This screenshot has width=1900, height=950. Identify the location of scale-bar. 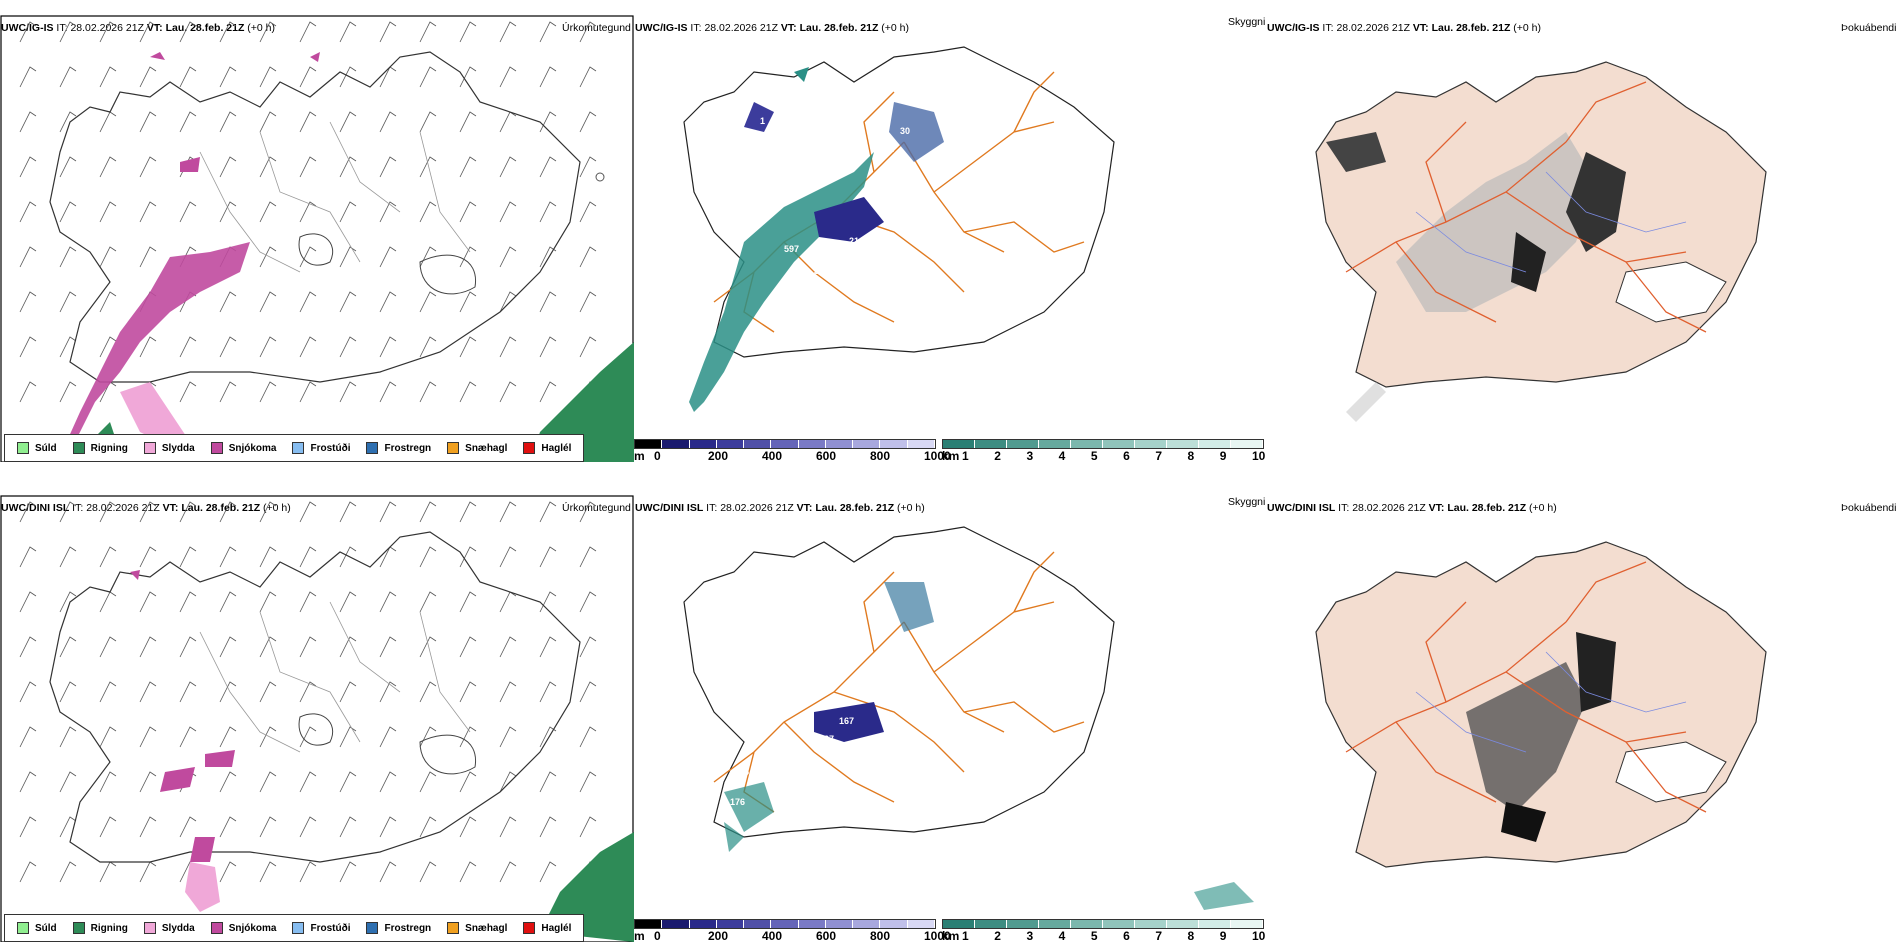
(1103, 444).